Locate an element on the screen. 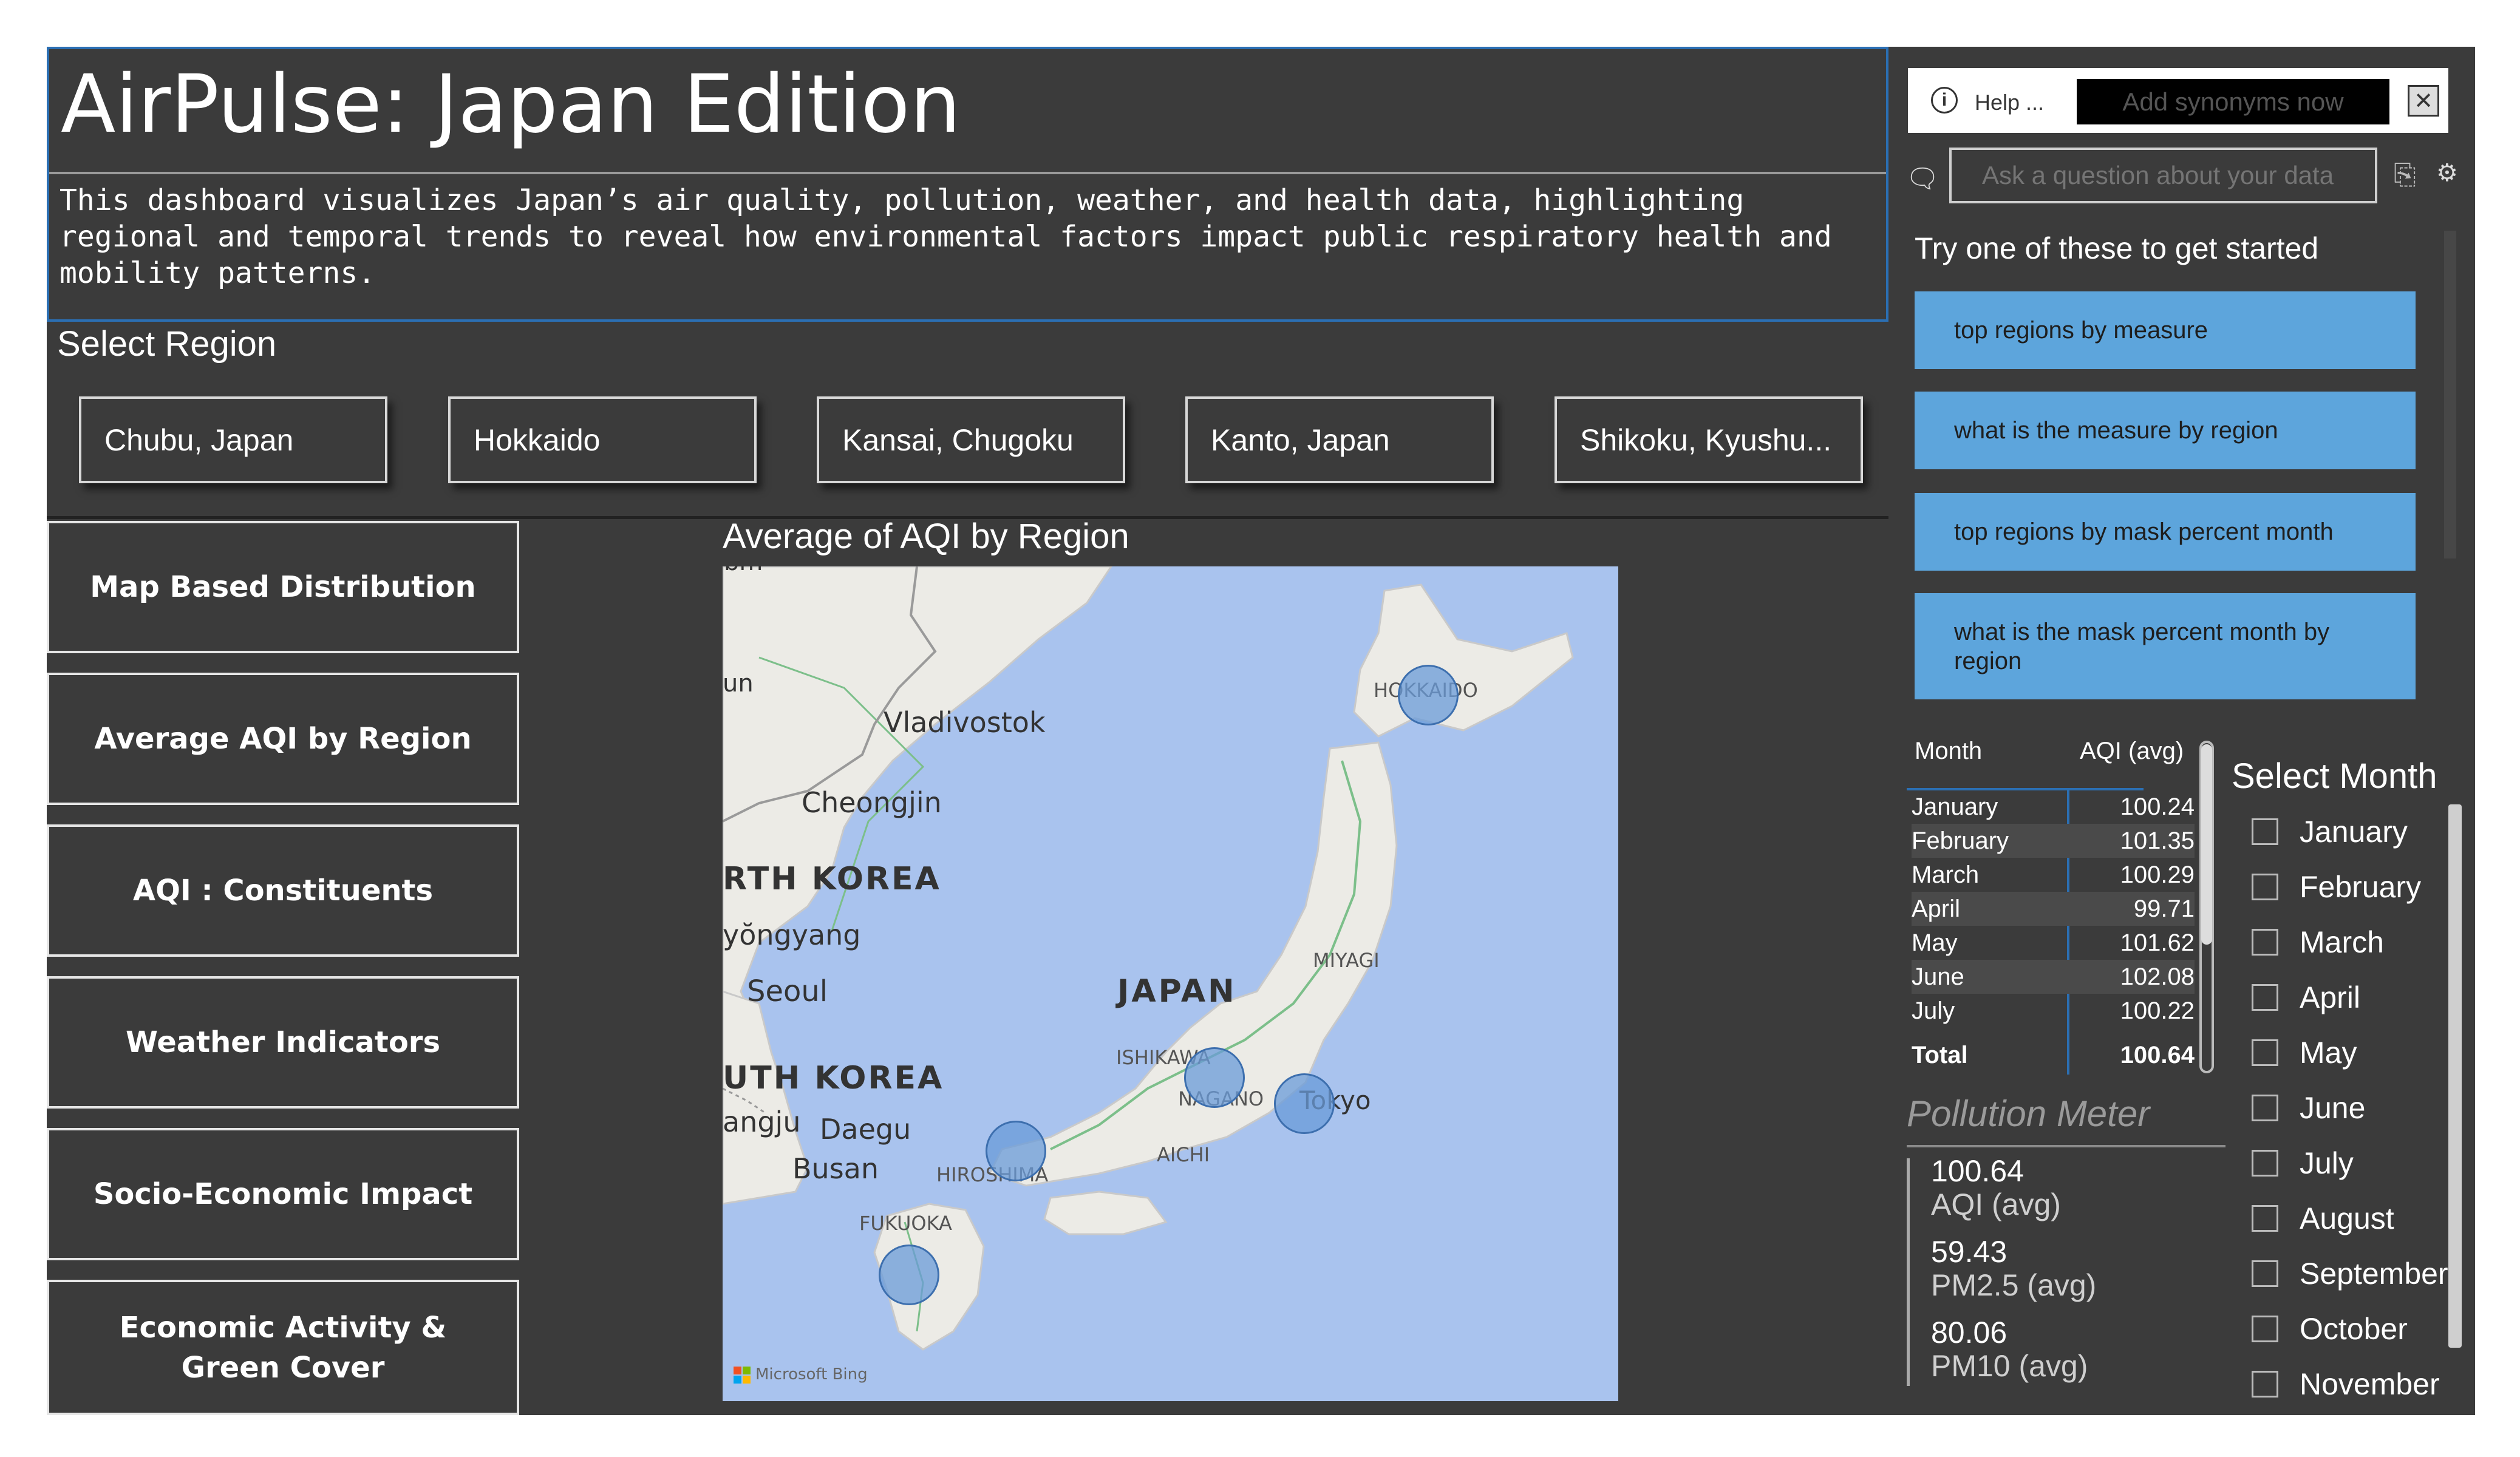  qa-question-input is located at coordinates (2163, 175).